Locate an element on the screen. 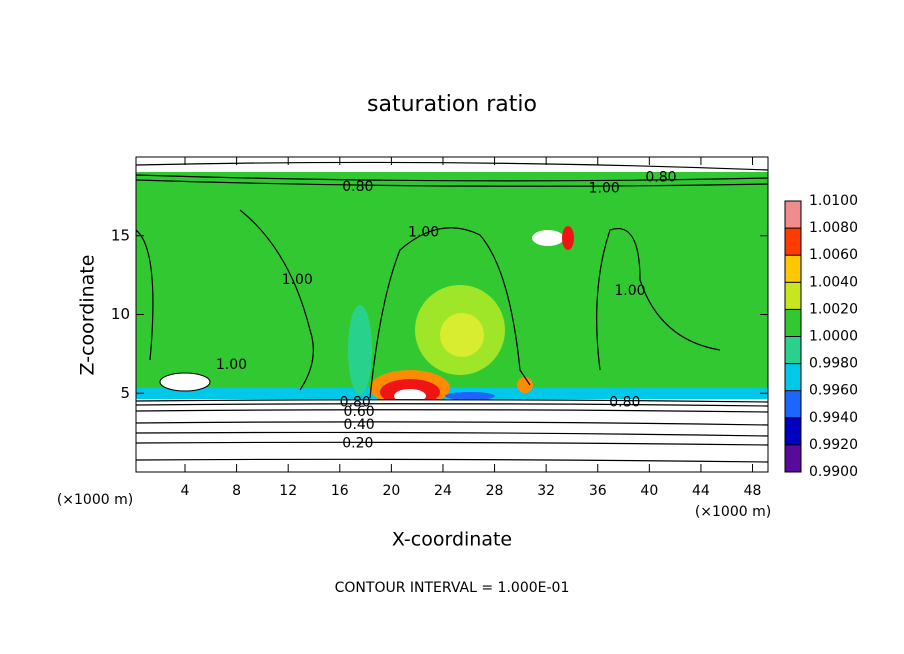 This screenshot has height=654, width=904. field-cloud is located at coordinates (185, 382).